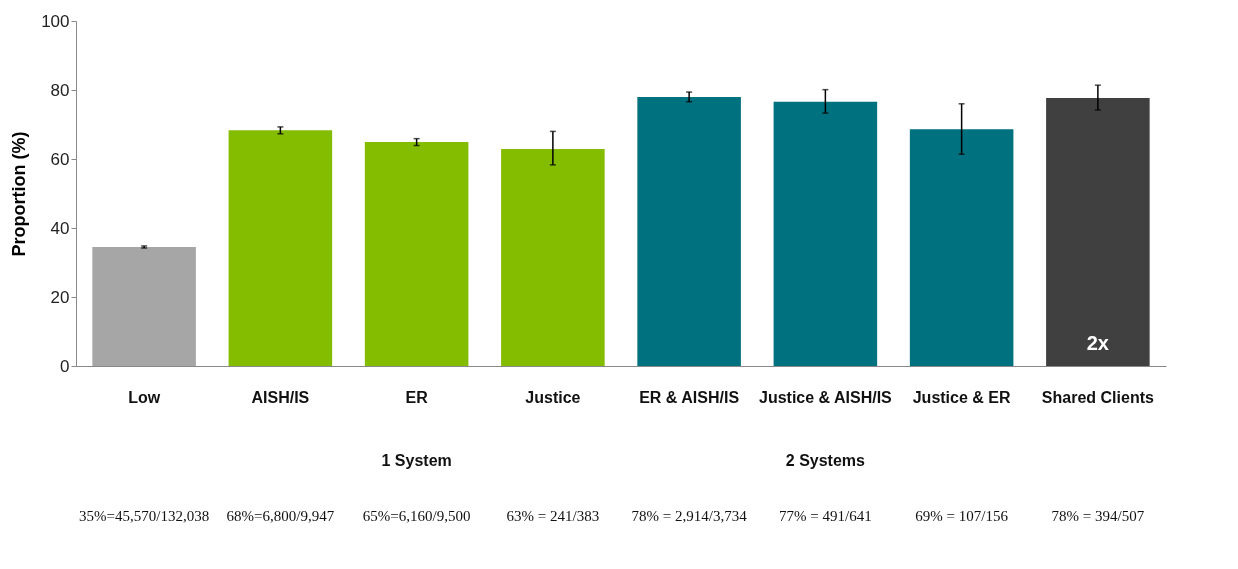 The width and height of the screenshot is (1238, 569). Describe the element at coordinates (60, 90) in the screenshot. I see `y-tick-label: 80` at that location.